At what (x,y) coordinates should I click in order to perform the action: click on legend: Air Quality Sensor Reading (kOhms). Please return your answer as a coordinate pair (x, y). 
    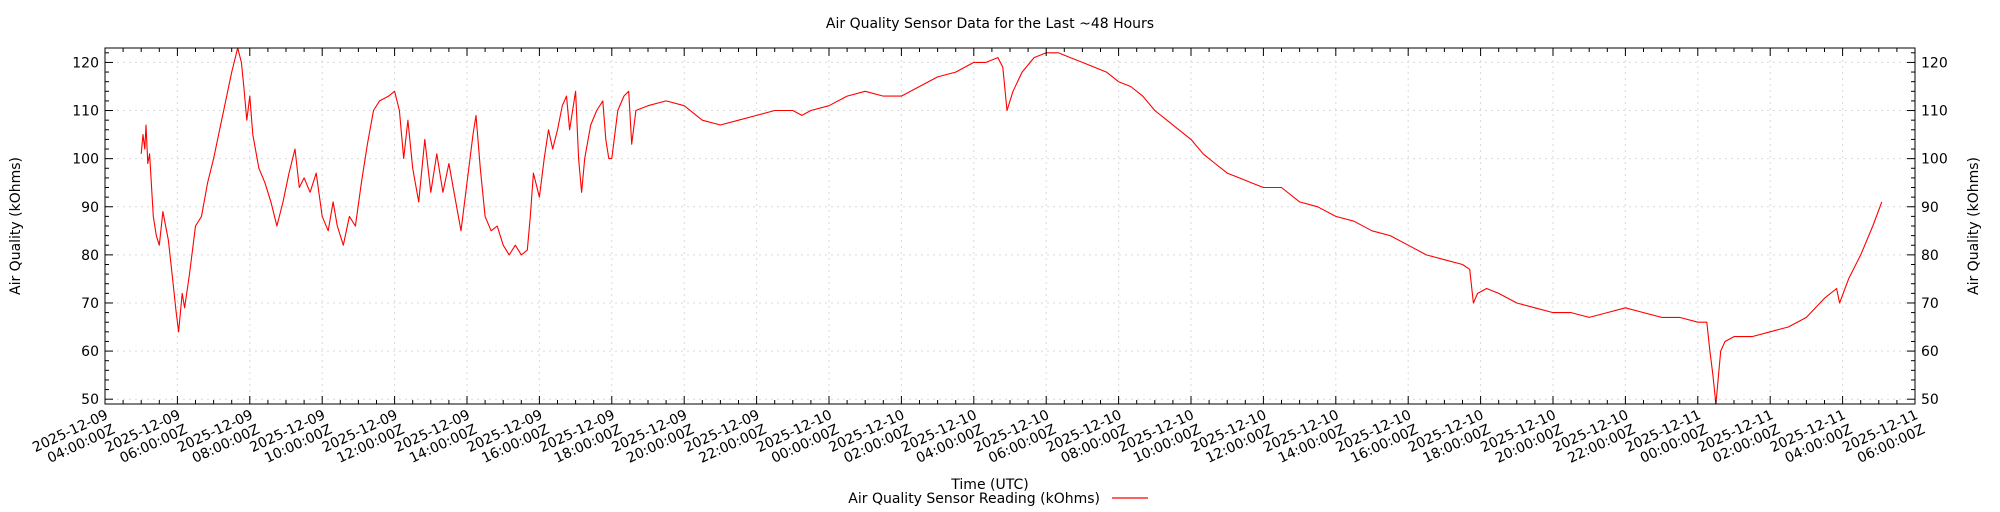
    Looking at the image, I should click on (998, 499).